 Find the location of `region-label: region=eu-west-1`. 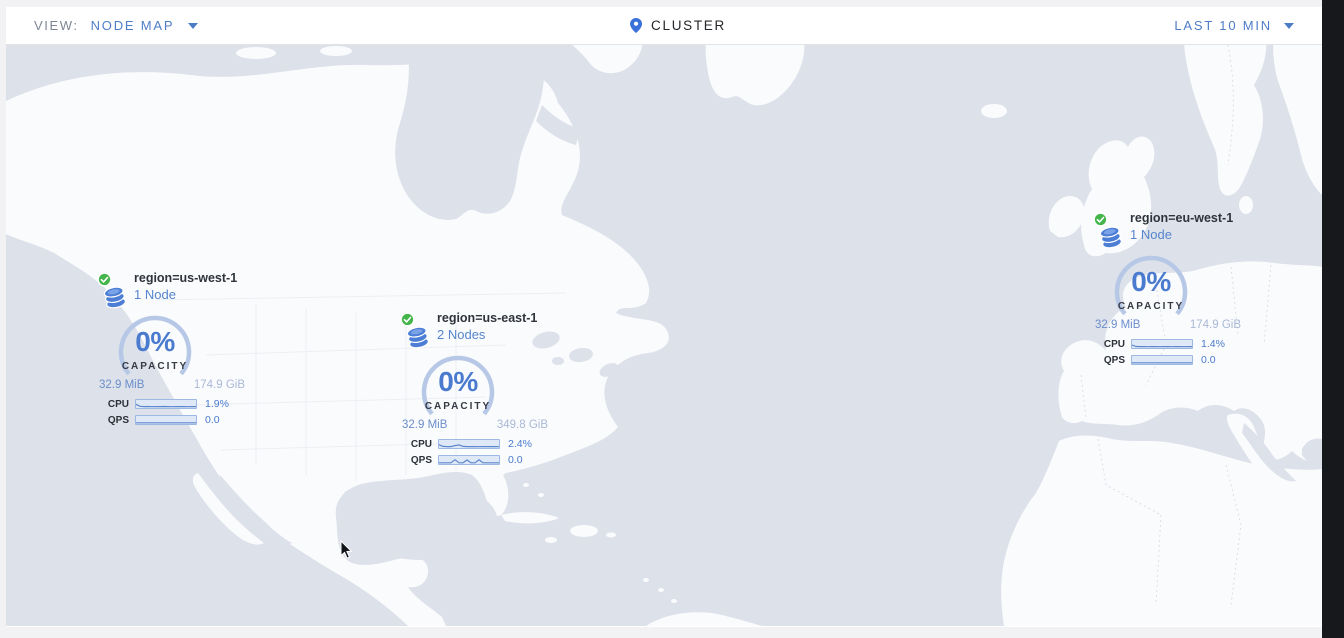

region-label: region=eu-west-1 is located at coordinates (1182, 218).